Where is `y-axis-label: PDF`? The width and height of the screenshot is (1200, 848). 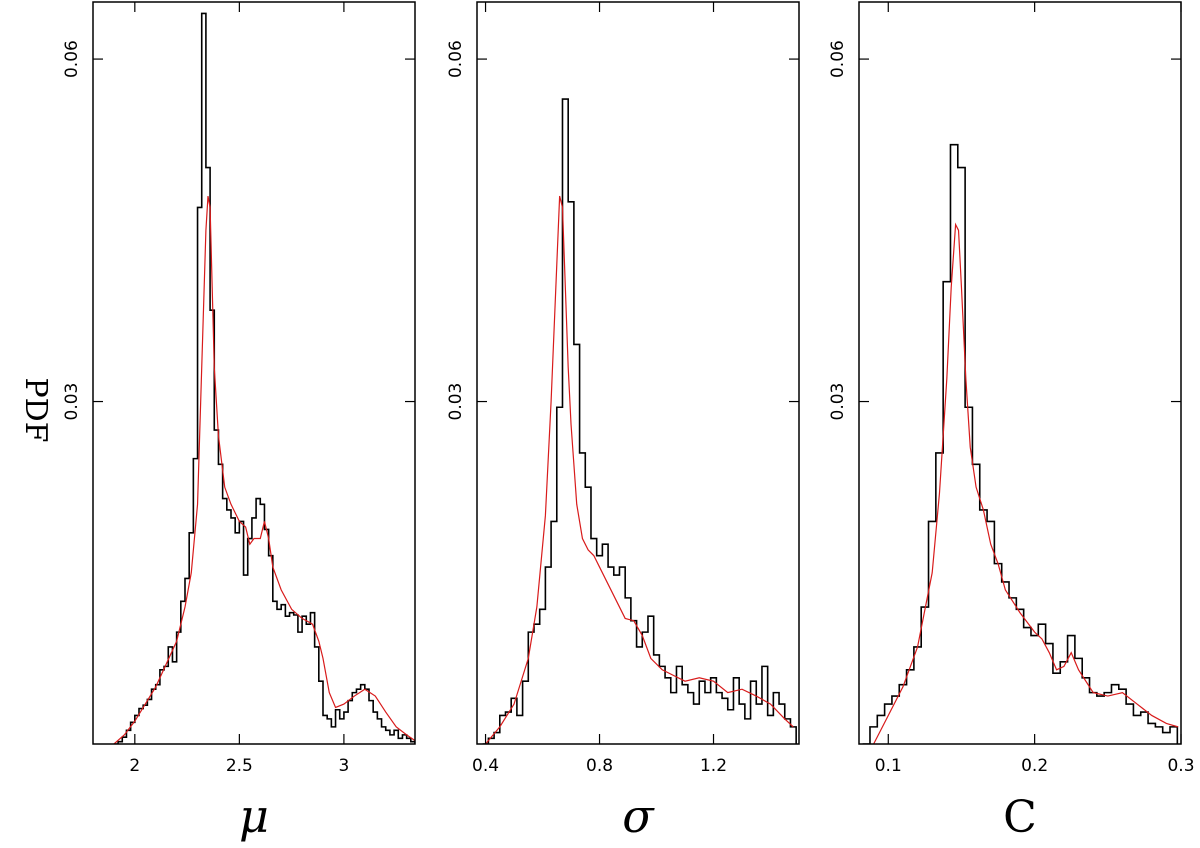 y-axis-label: PDF is located at coordinates (35, 409).